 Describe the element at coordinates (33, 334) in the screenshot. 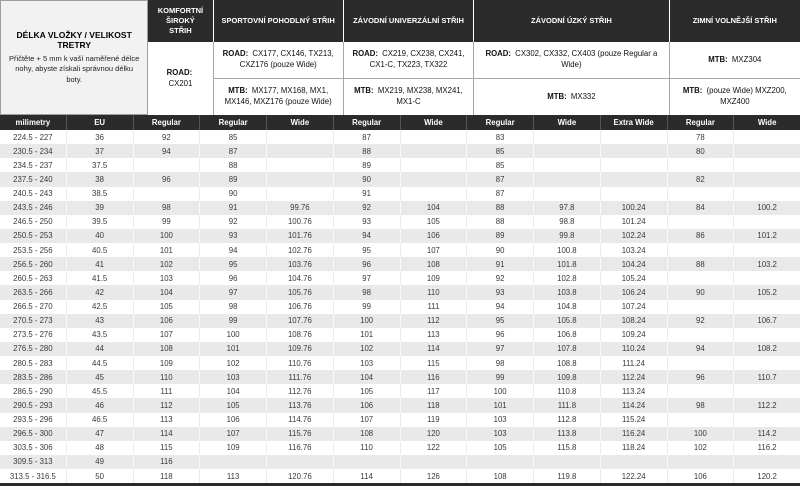

I see `cell-milimetry: 273.5 - 276` at that location.